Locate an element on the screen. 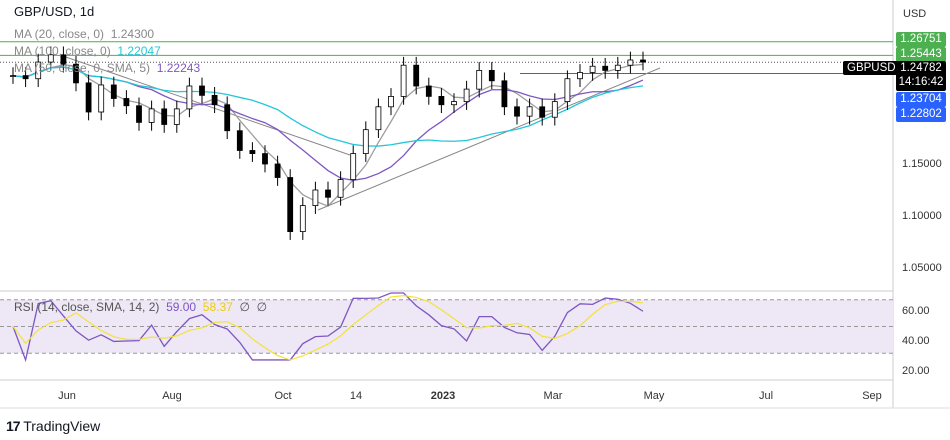 The width and height of the screenshot is (950, 440). price-tick: 1.05000 is located at coordinates (922, 268).